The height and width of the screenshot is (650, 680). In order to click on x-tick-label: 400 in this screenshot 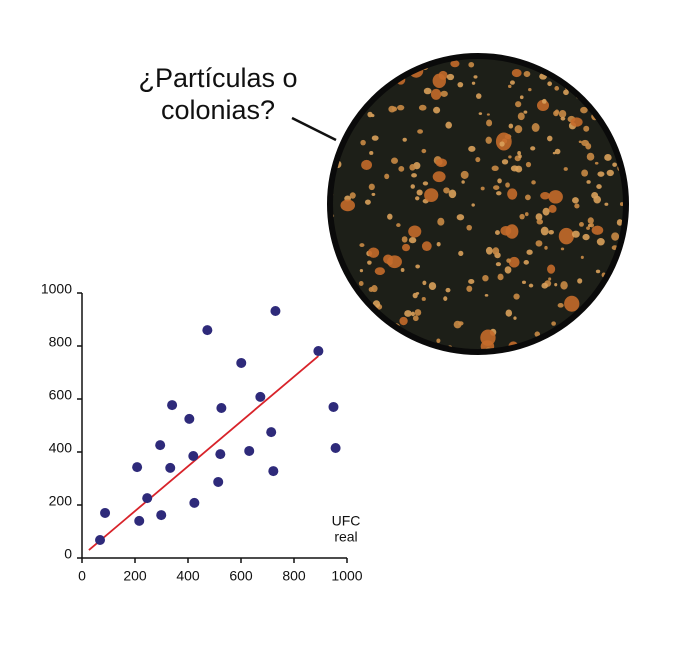, I will do `click(188, 576)`.